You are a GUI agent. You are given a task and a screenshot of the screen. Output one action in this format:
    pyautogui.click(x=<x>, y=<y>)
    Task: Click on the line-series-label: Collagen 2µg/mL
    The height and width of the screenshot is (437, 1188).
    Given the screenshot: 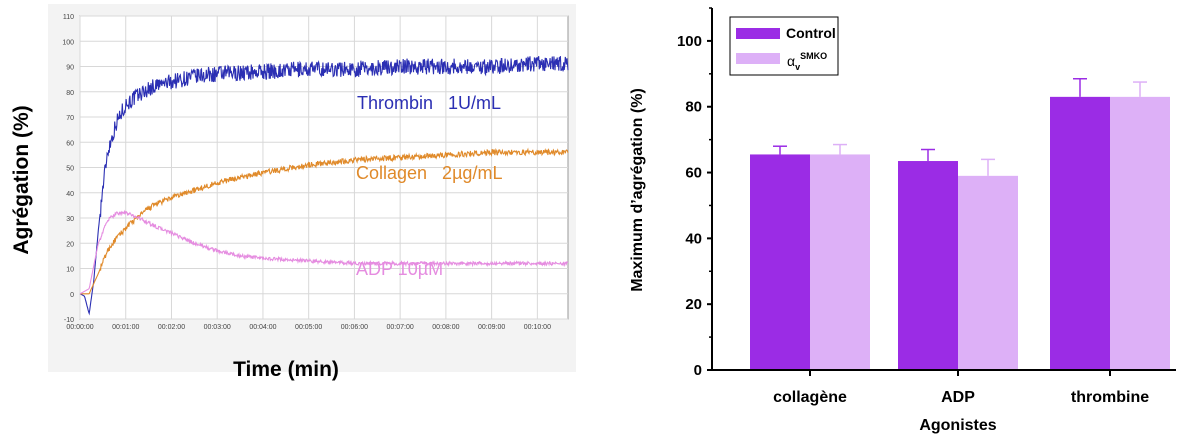 What is the action you would take?
    pyautogui.click(x=429, y=173)
    